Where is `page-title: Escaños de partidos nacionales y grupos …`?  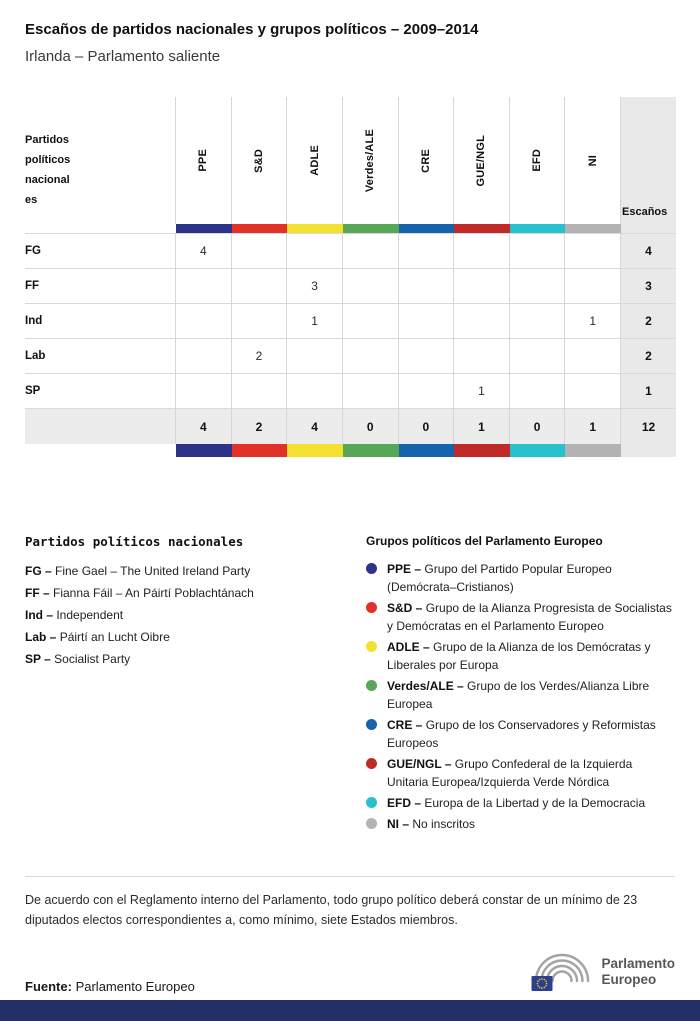 page-title: Escaños de partidos nacionales y grupos … is located at coordinates (252, 29).